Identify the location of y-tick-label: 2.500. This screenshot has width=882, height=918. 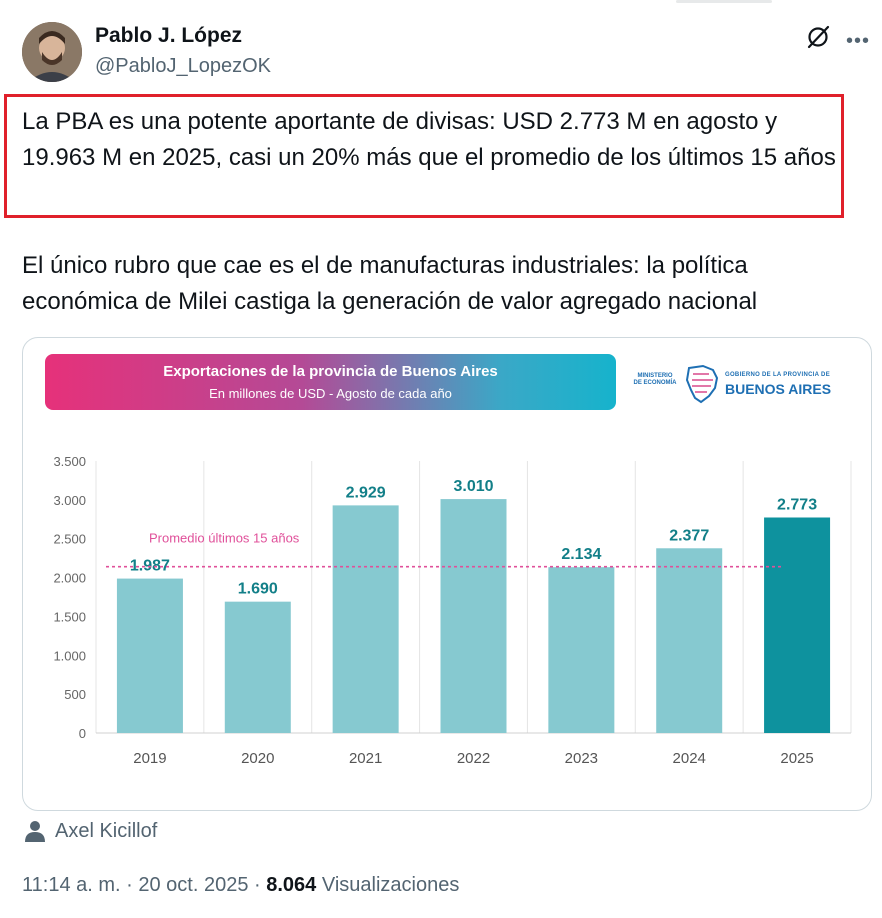
(69, 539).